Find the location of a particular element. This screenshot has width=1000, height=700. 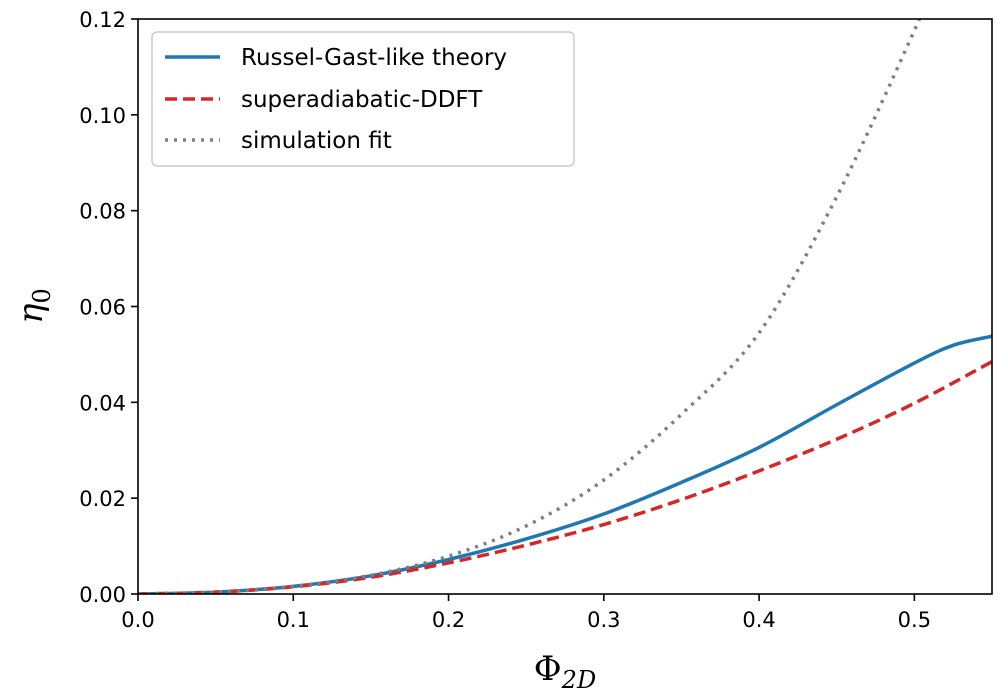

x-axis-ticks: 0.0 0.1 0.2 0.3 0.4 0.5 is located at coordinates (526, 613).